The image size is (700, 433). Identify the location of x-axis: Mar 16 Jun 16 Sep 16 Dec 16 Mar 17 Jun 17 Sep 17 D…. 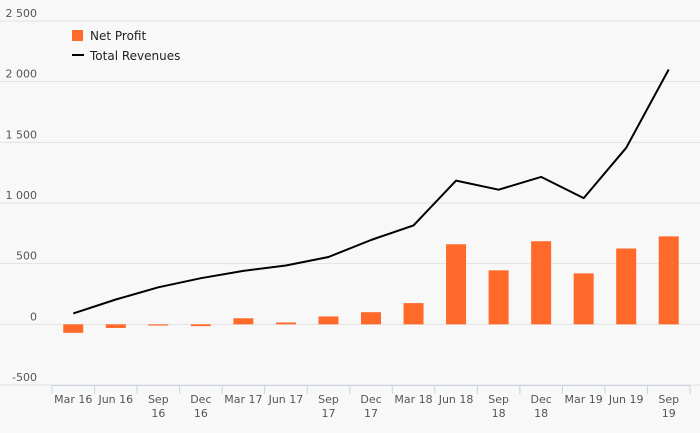
(371, 402).